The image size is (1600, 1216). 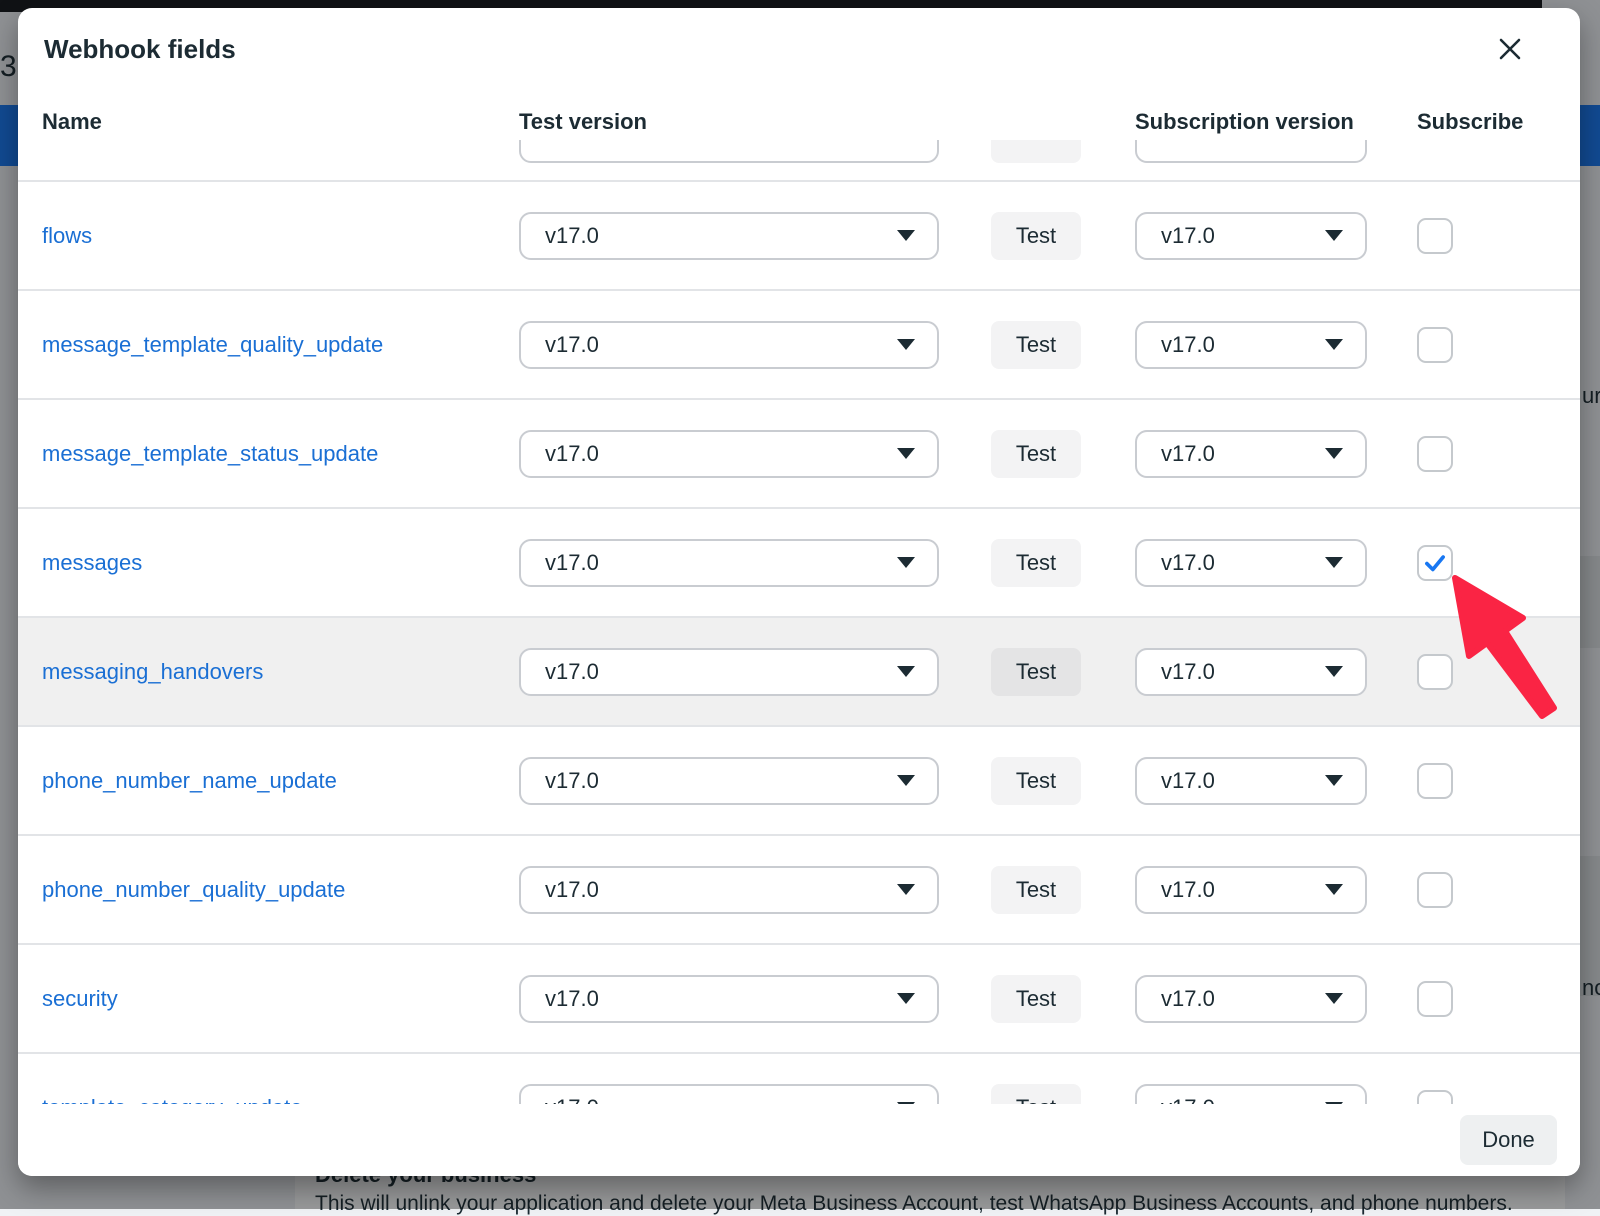 I want to click on column-header-subscription-version: Subscription version, so click(x=1244, y=121).